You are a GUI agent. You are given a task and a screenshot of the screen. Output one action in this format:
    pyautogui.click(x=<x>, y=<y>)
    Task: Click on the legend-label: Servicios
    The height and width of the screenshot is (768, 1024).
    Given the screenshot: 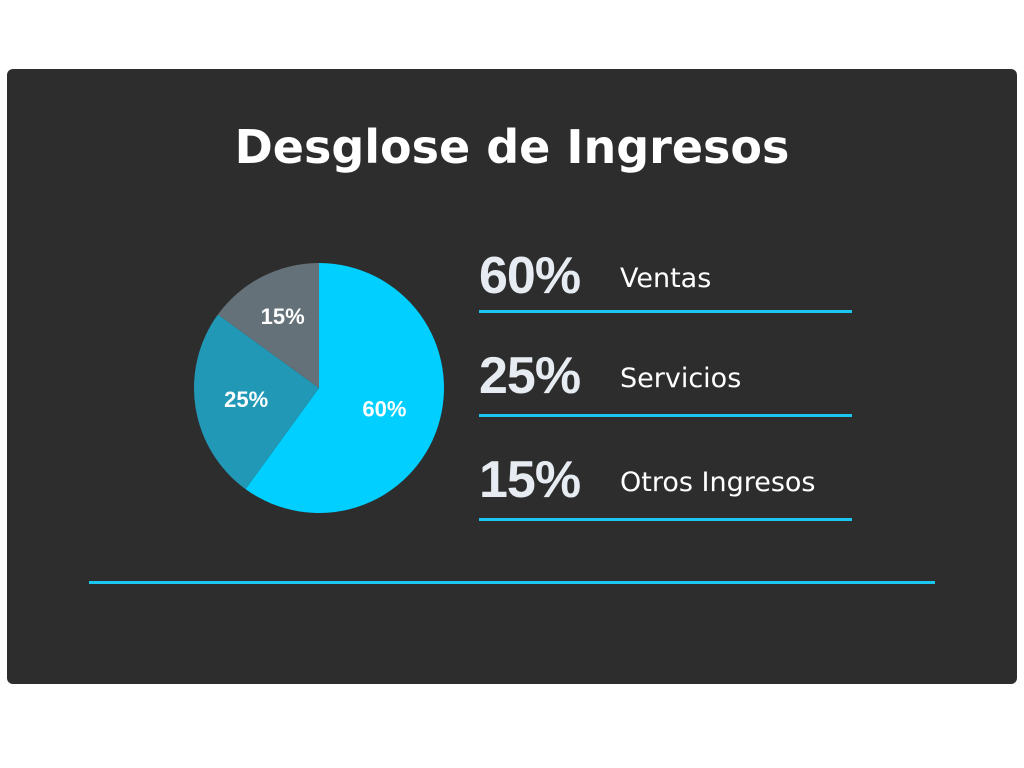 What is the action you would take?
    pyautogui.click(x=681, y=378)
    